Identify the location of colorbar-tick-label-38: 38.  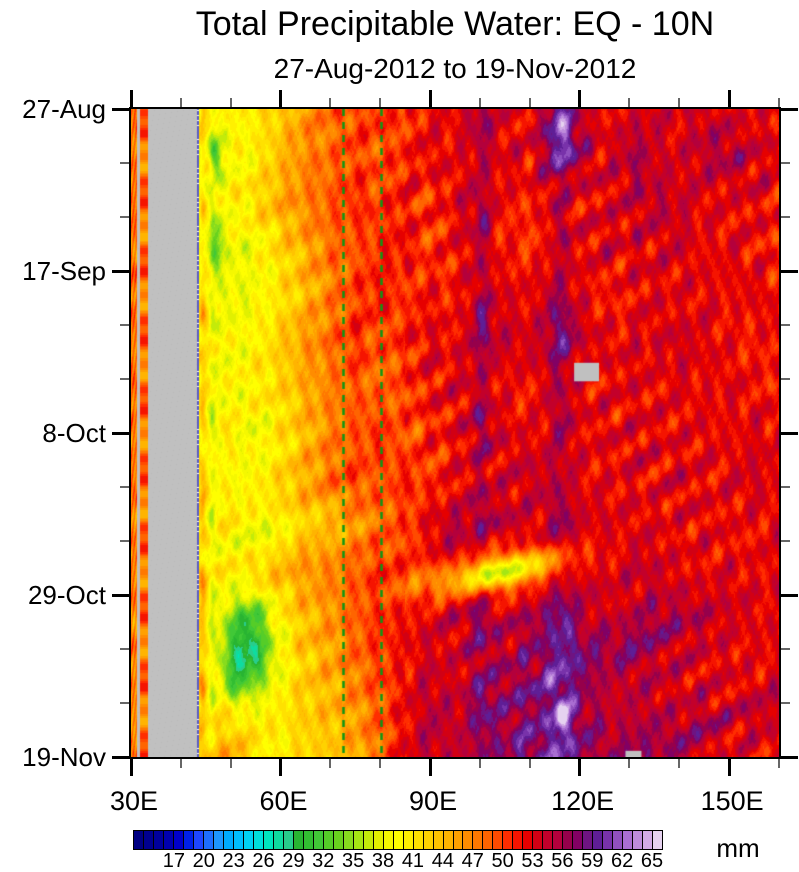
(383, 861).